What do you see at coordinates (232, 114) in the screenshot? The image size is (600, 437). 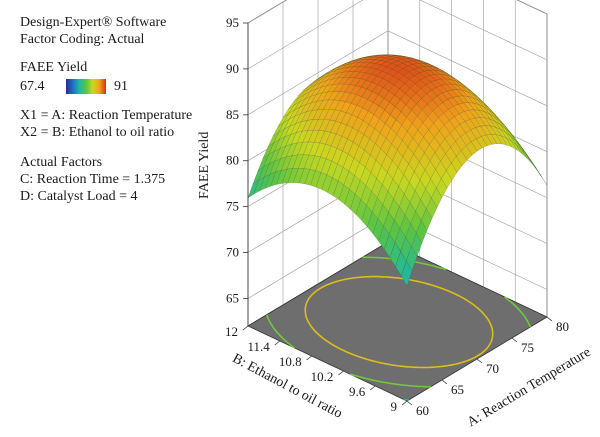 I see `z-tick-label: 85` at bounding box center [232, 114].